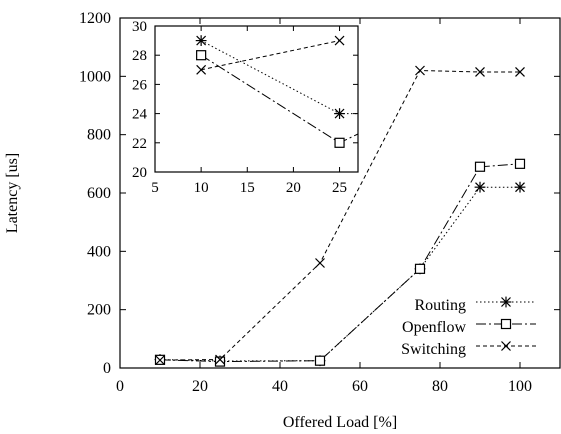 The height and width of the screenshot is (434, 561). I want to click on legend: Routing Openflow Switching, so click(468, 327).